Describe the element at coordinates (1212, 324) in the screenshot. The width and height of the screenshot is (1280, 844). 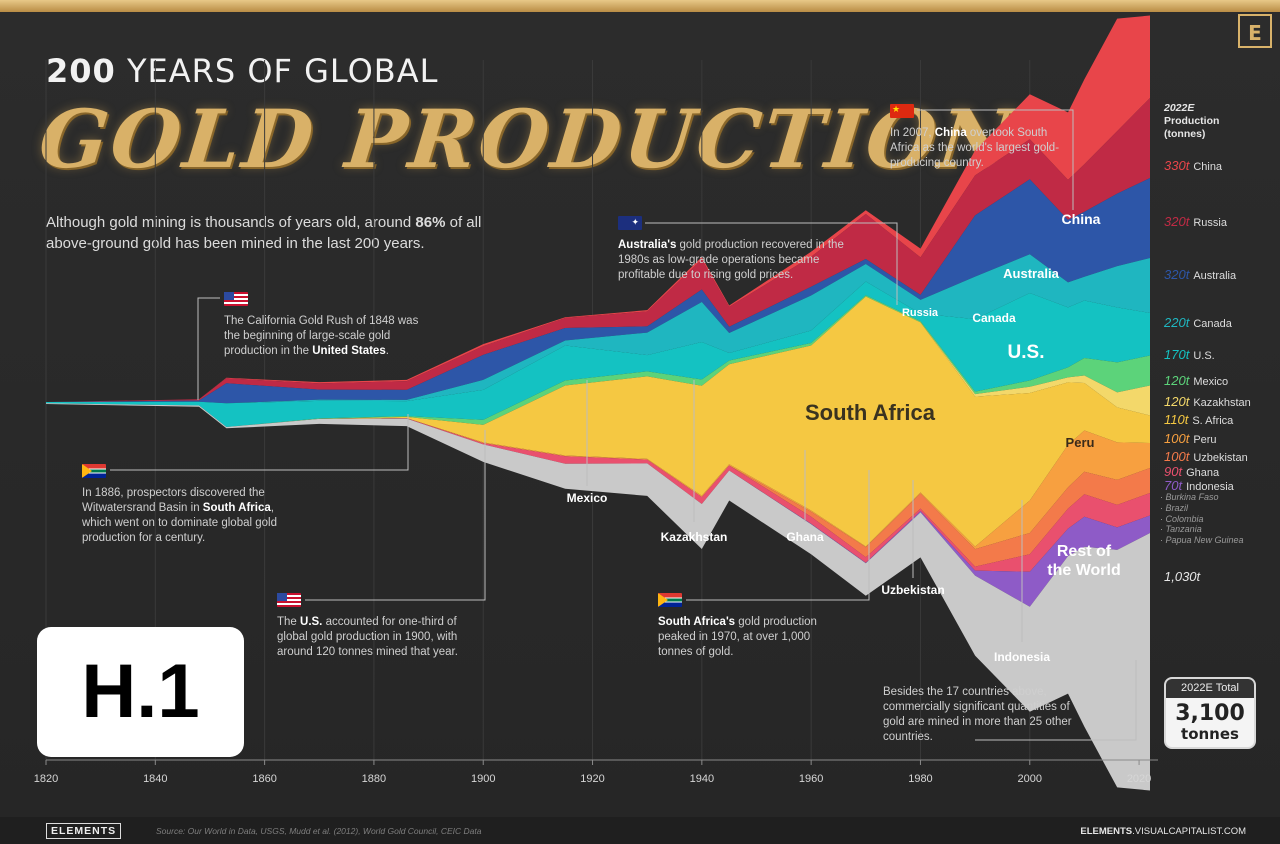
I see `legend-item-name: Canada` at that location.